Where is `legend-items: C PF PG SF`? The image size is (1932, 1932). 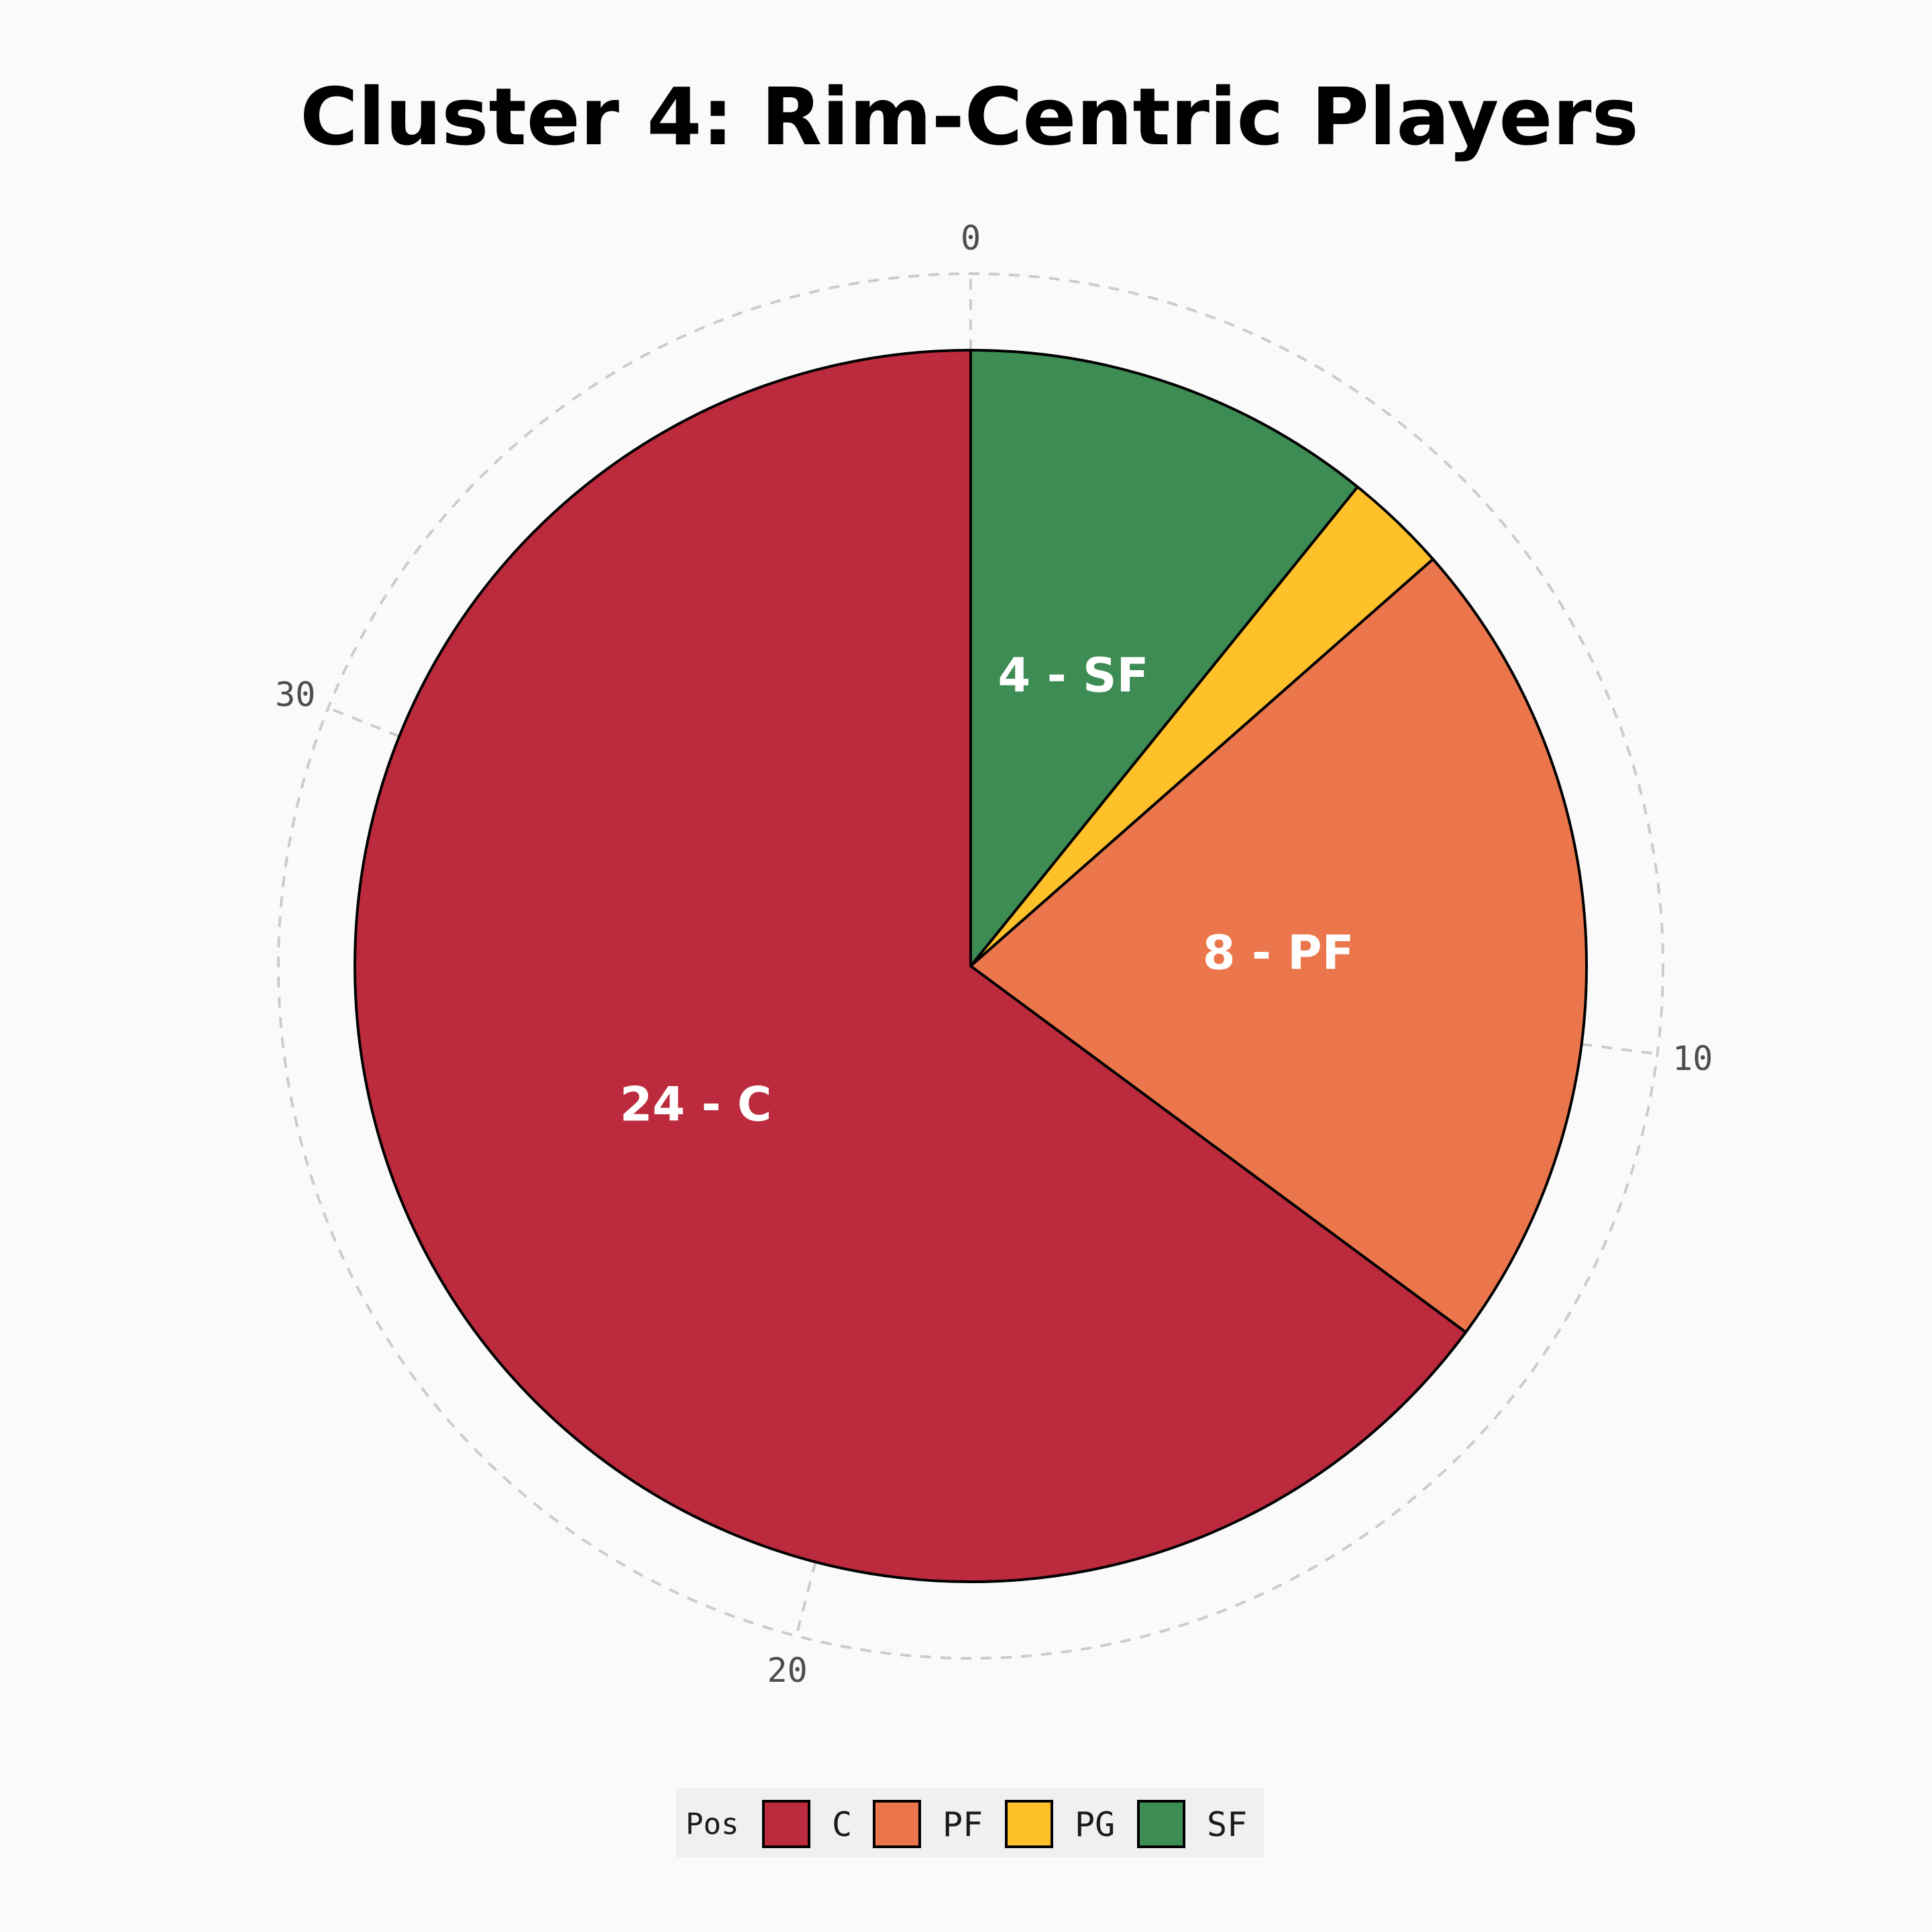 legend-items: C PF PG SF is located at coordinates (1004, 1824).